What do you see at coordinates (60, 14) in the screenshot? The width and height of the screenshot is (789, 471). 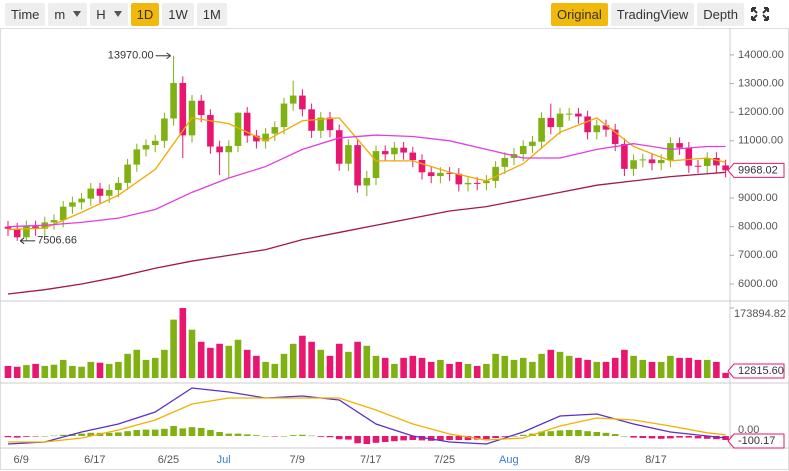 I see `button-label: m` at bounding box center [60, 14].